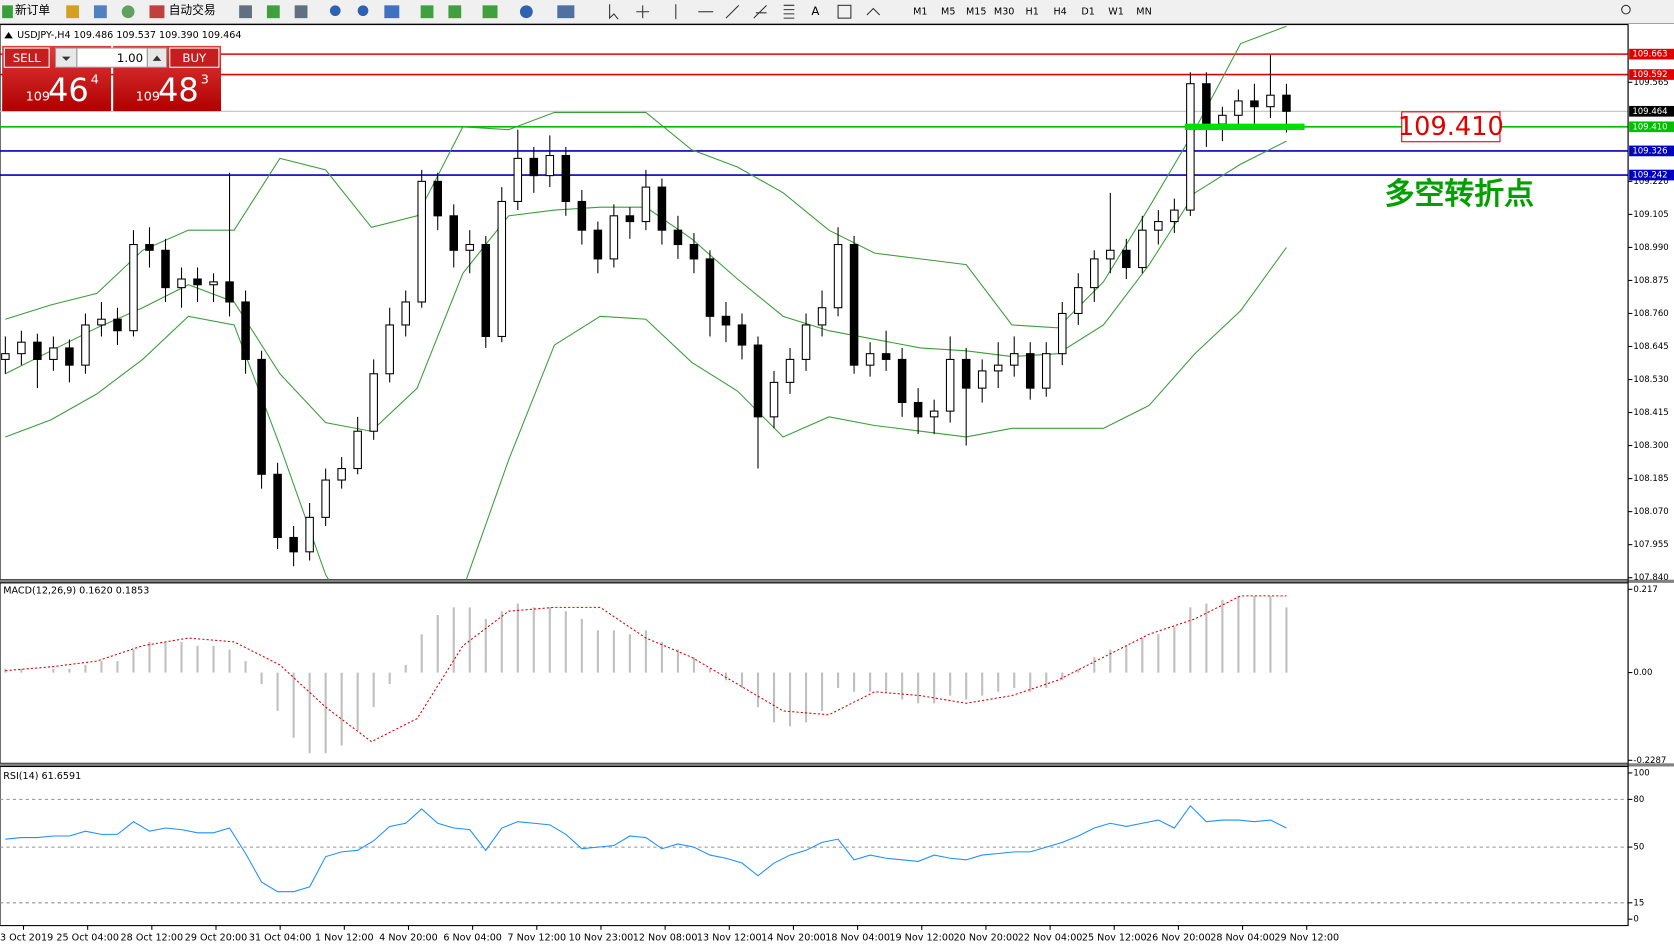  Describe the element at coordinates (26, 937) in the screenshot. I see `x-tick-label: 23 Oct 2019` at that location.